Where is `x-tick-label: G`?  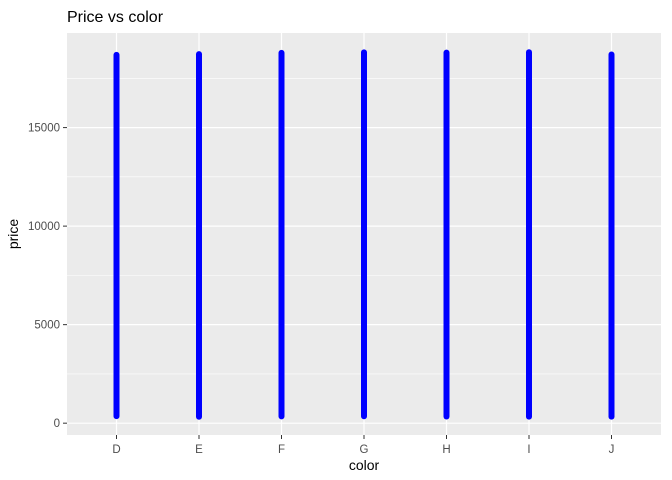 x-tick-label: G is located at coordinates (364, 450).